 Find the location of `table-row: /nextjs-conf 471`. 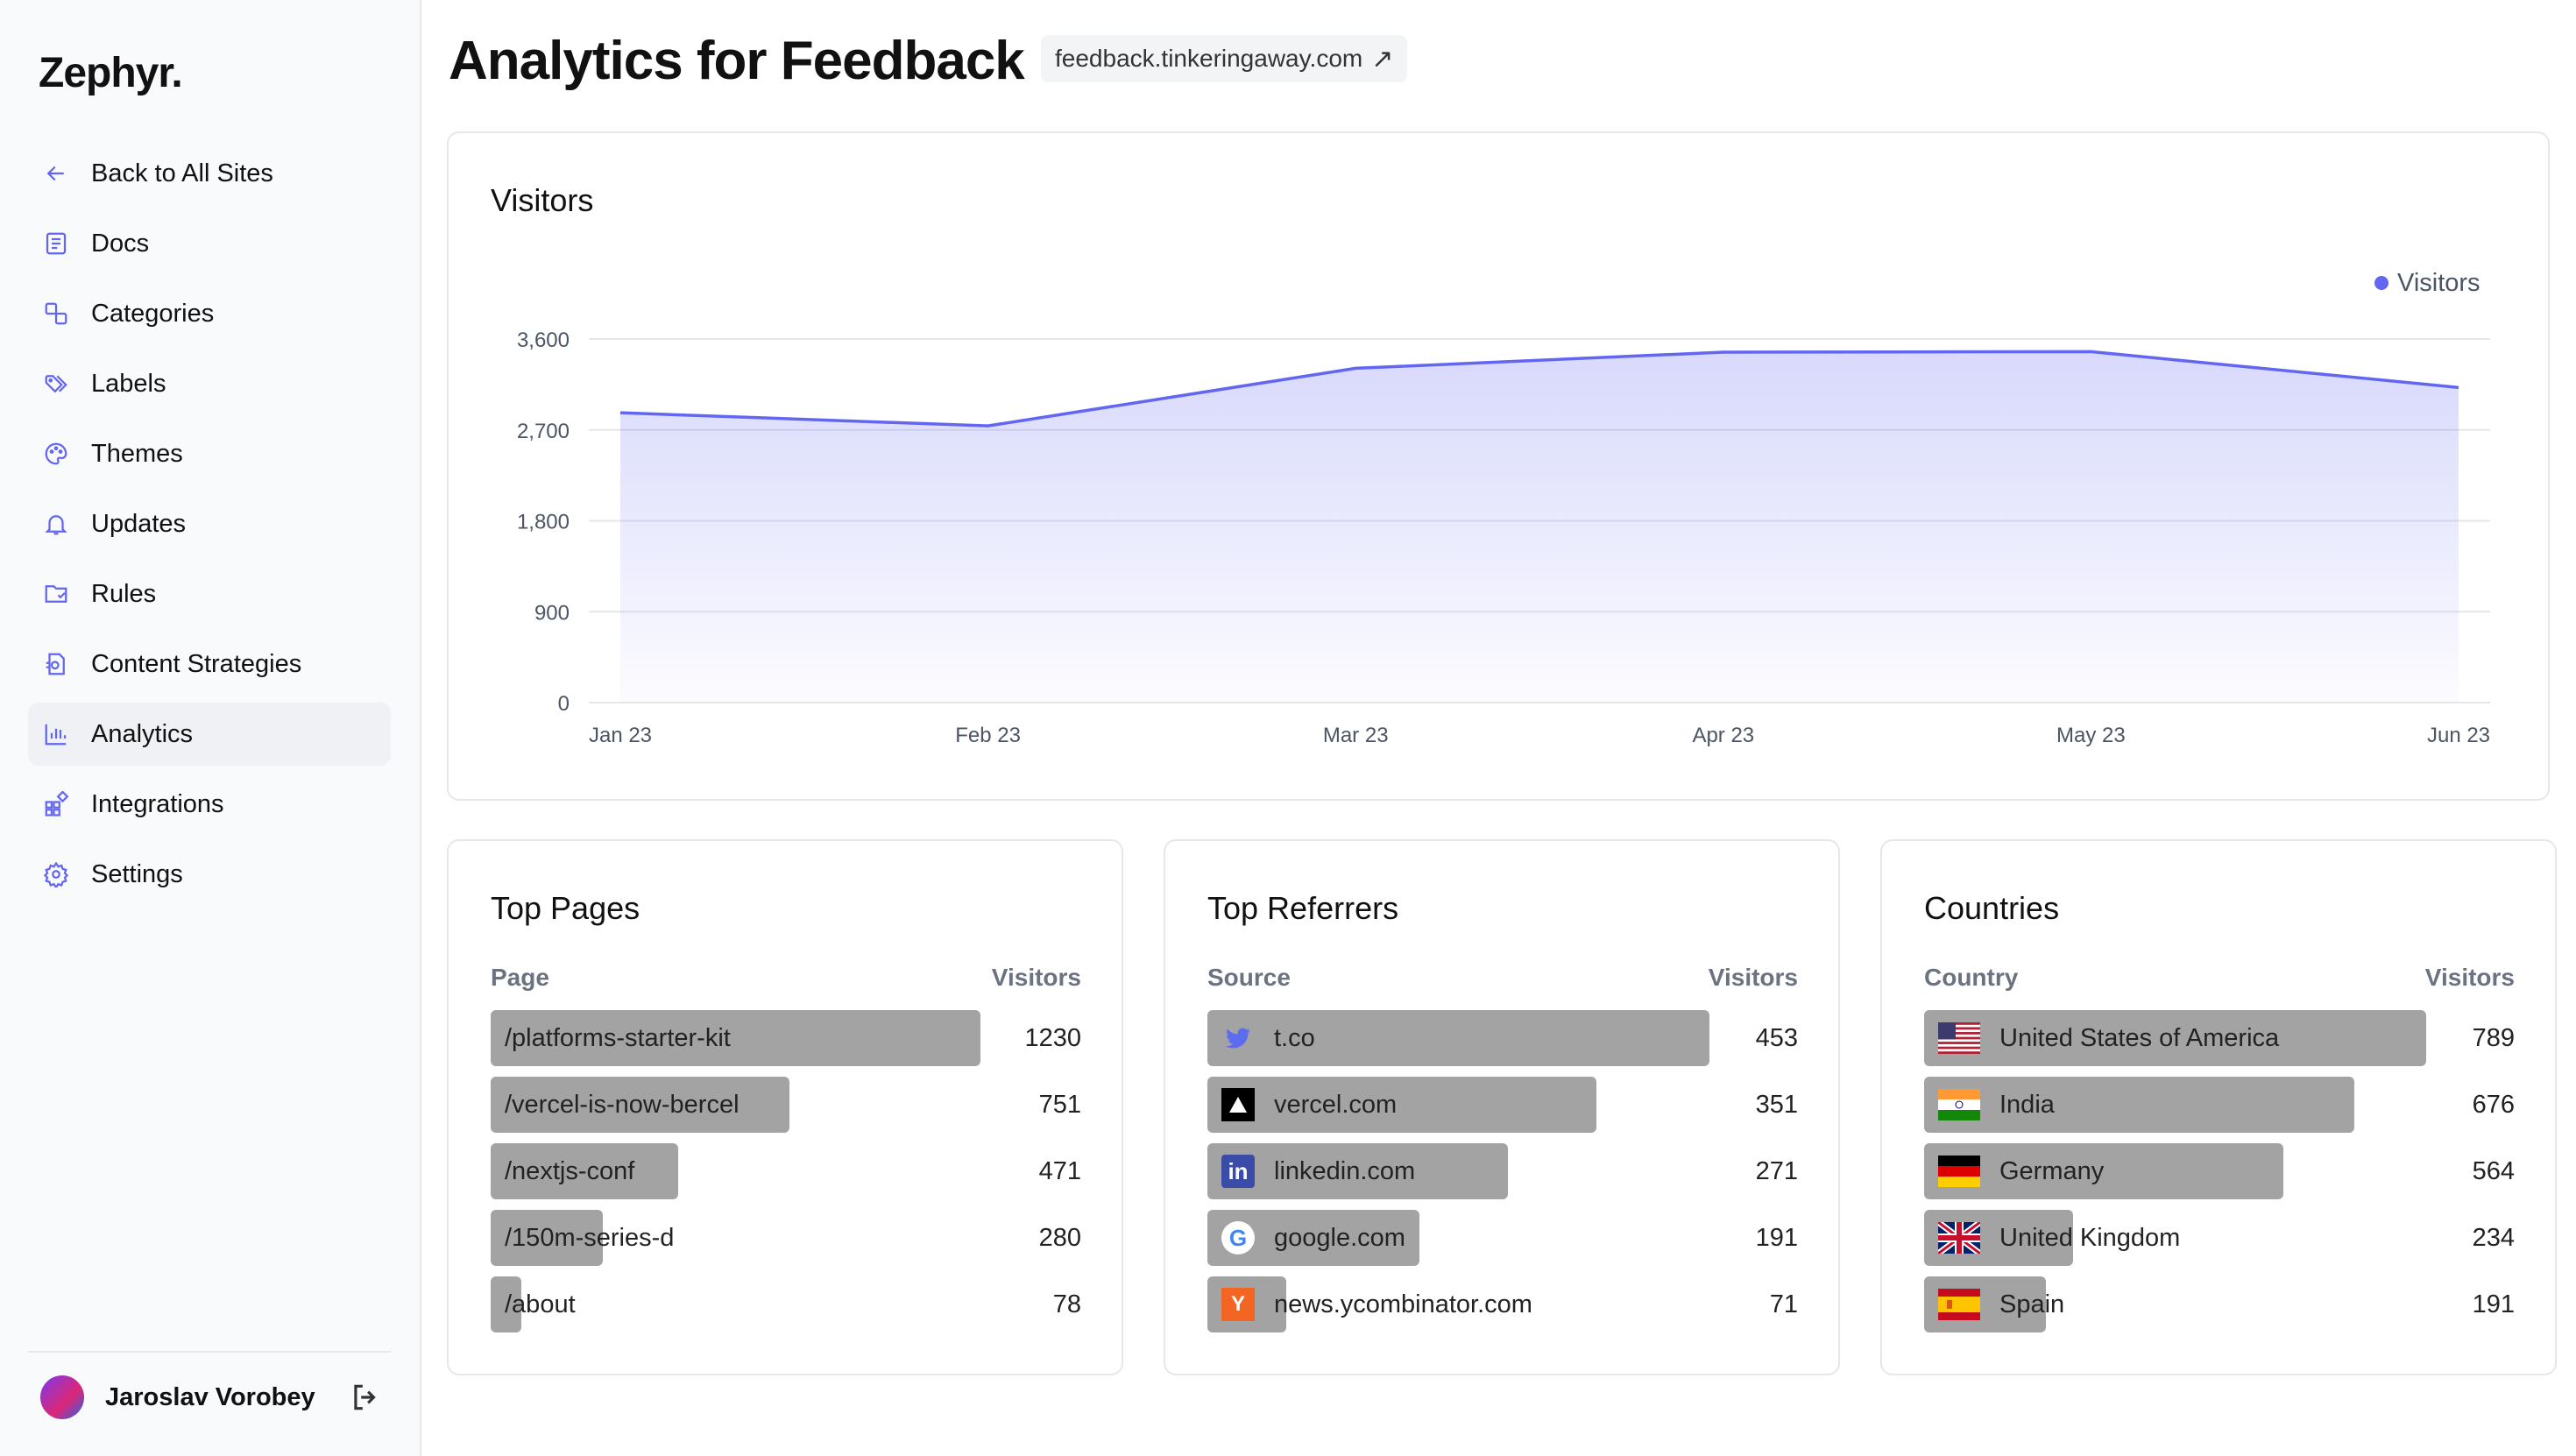

table-row: /nextjs-conf 471 is located at coordinates (786, 1171).